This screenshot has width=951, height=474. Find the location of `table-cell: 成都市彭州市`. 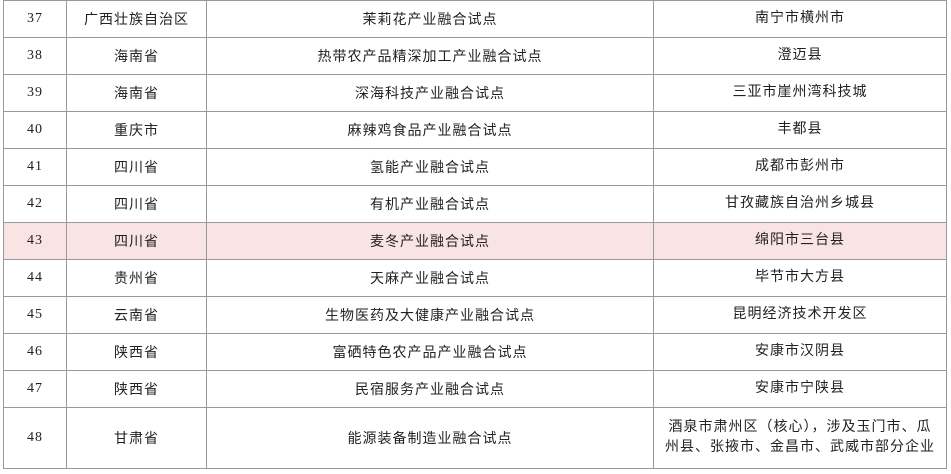

table-cell: 成都市彭州市 is located at coordinates (800, 167).